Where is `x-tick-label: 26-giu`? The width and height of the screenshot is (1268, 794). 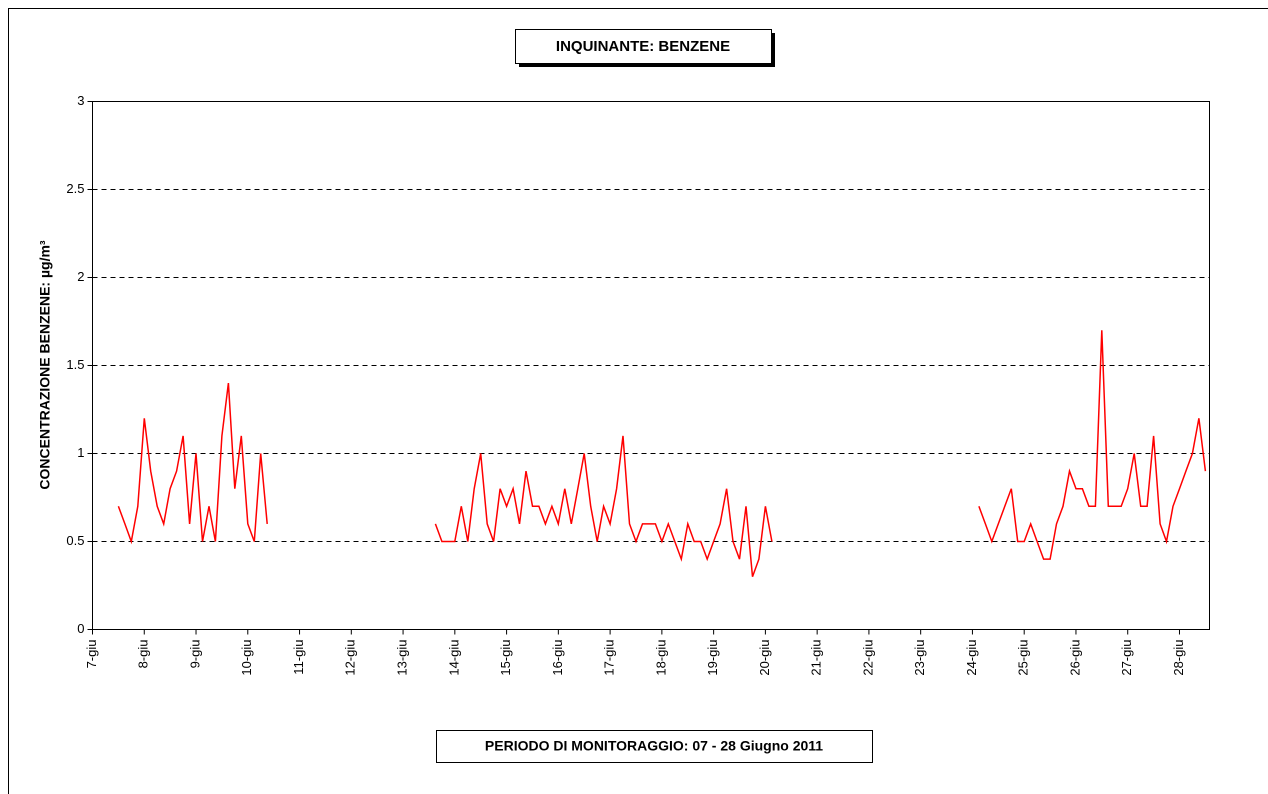 x-tick-label: 26-giu is located at coordinates (1074, 658).